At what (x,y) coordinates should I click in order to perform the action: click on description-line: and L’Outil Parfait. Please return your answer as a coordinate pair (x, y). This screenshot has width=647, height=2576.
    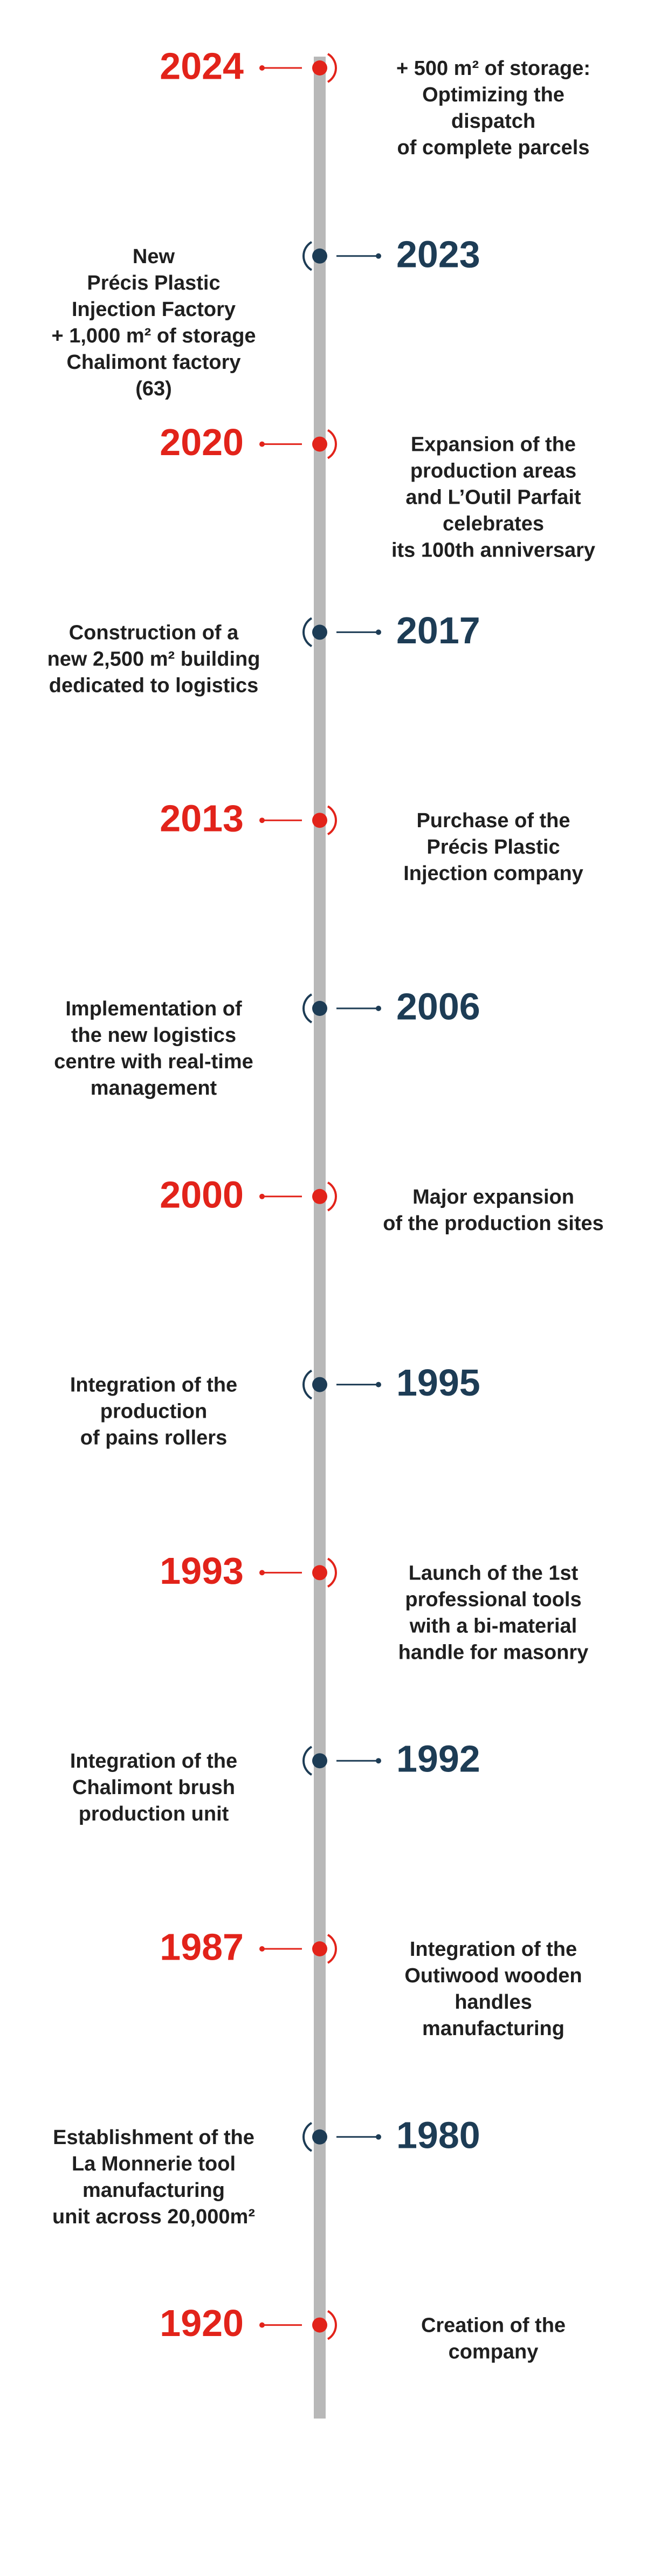
    Looking at the image, I should click on (493, 497).